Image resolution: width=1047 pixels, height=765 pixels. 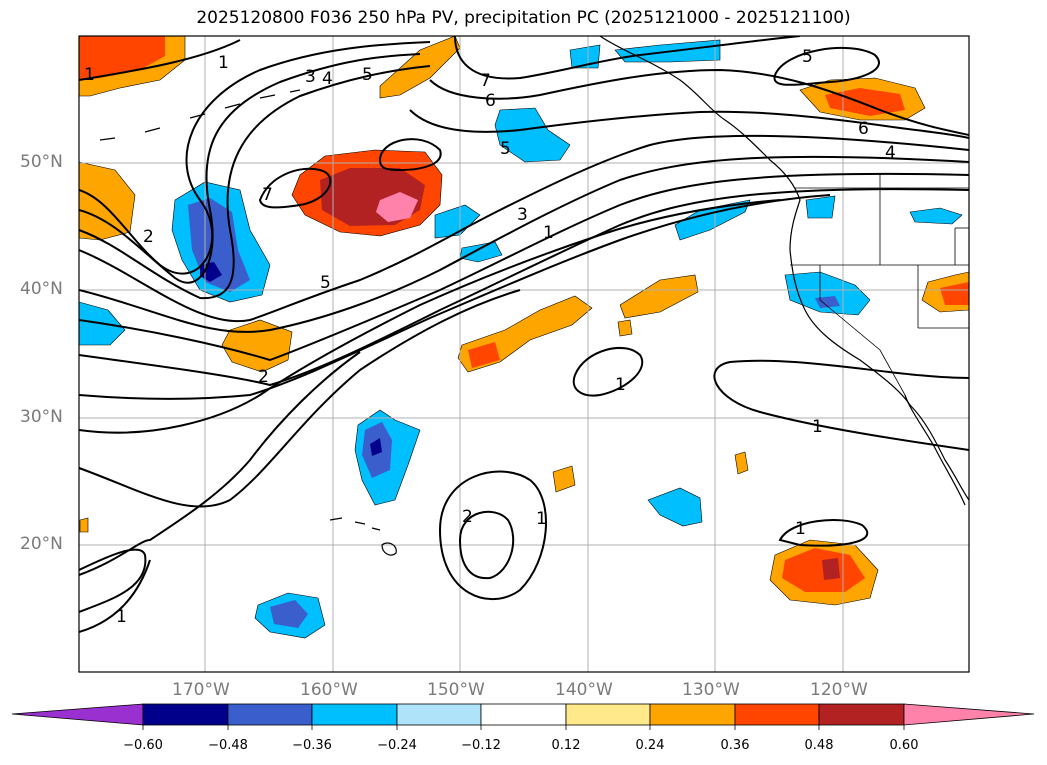 I want to click on precip-blob-blue-id2, so click(x=936, y=216).